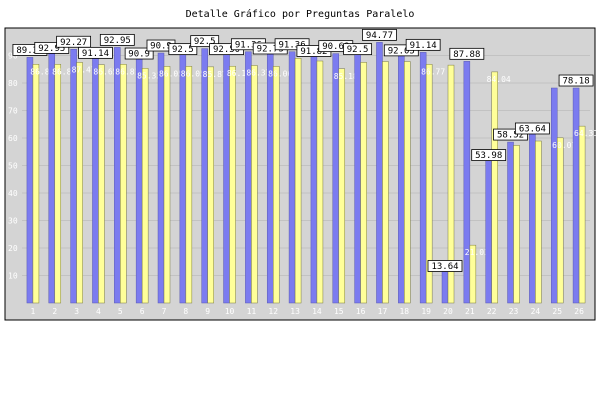 The width and height of the screenshot is (600, 400). Describe the element at coordinates (13, 83) in the screenshot. I see `y-tick-label: 80` at that location.